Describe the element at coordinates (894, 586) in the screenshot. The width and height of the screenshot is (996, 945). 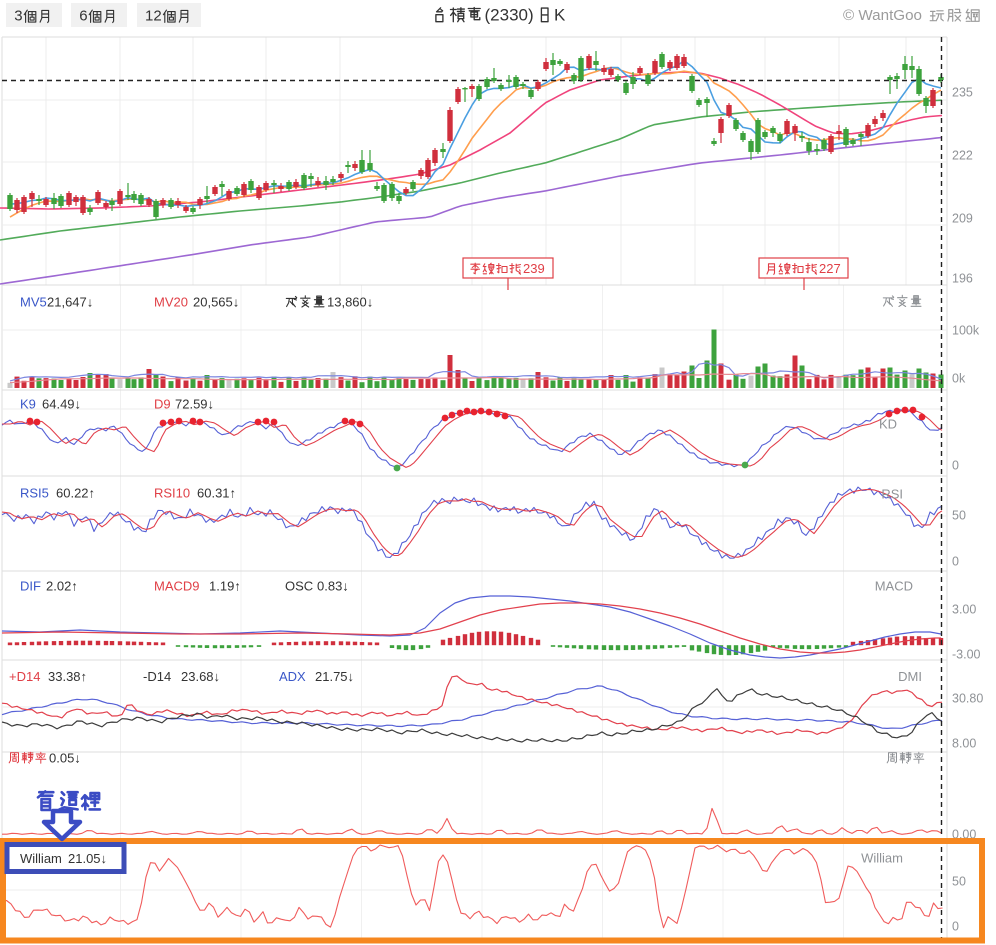
I see `svg-text: MACD` at that location.